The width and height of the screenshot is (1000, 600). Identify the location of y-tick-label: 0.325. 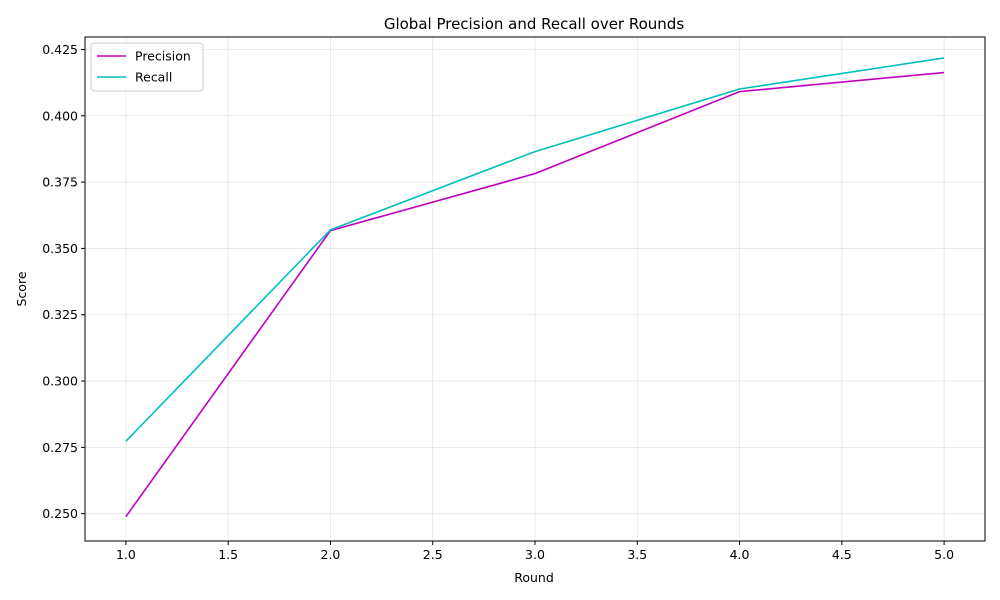
(60, 314).